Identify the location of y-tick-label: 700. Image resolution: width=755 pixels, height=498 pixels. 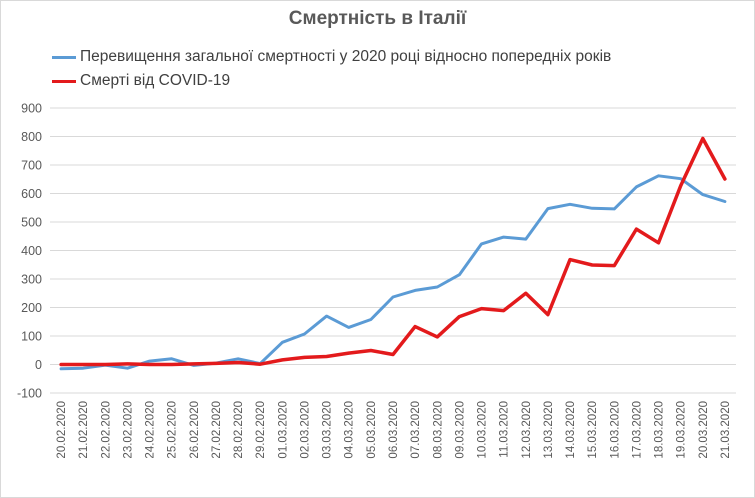
(31, 166).